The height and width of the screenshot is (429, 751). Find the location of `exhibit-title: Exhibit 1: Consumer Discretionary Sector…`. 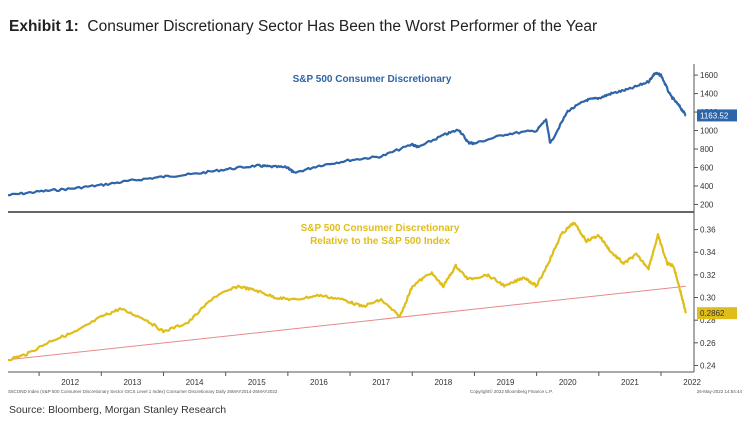

exhibit-title: Exhibit 1: Consumer Discretionary Sector… is located at coordinates (303, 27).